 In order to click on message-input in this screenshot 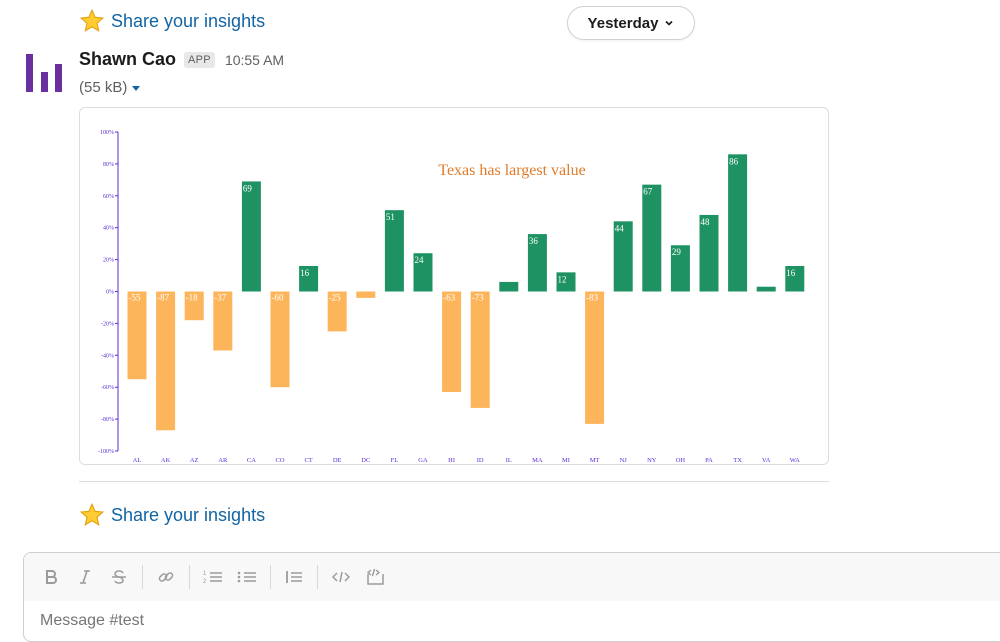, I will do `click(490, 621)`.